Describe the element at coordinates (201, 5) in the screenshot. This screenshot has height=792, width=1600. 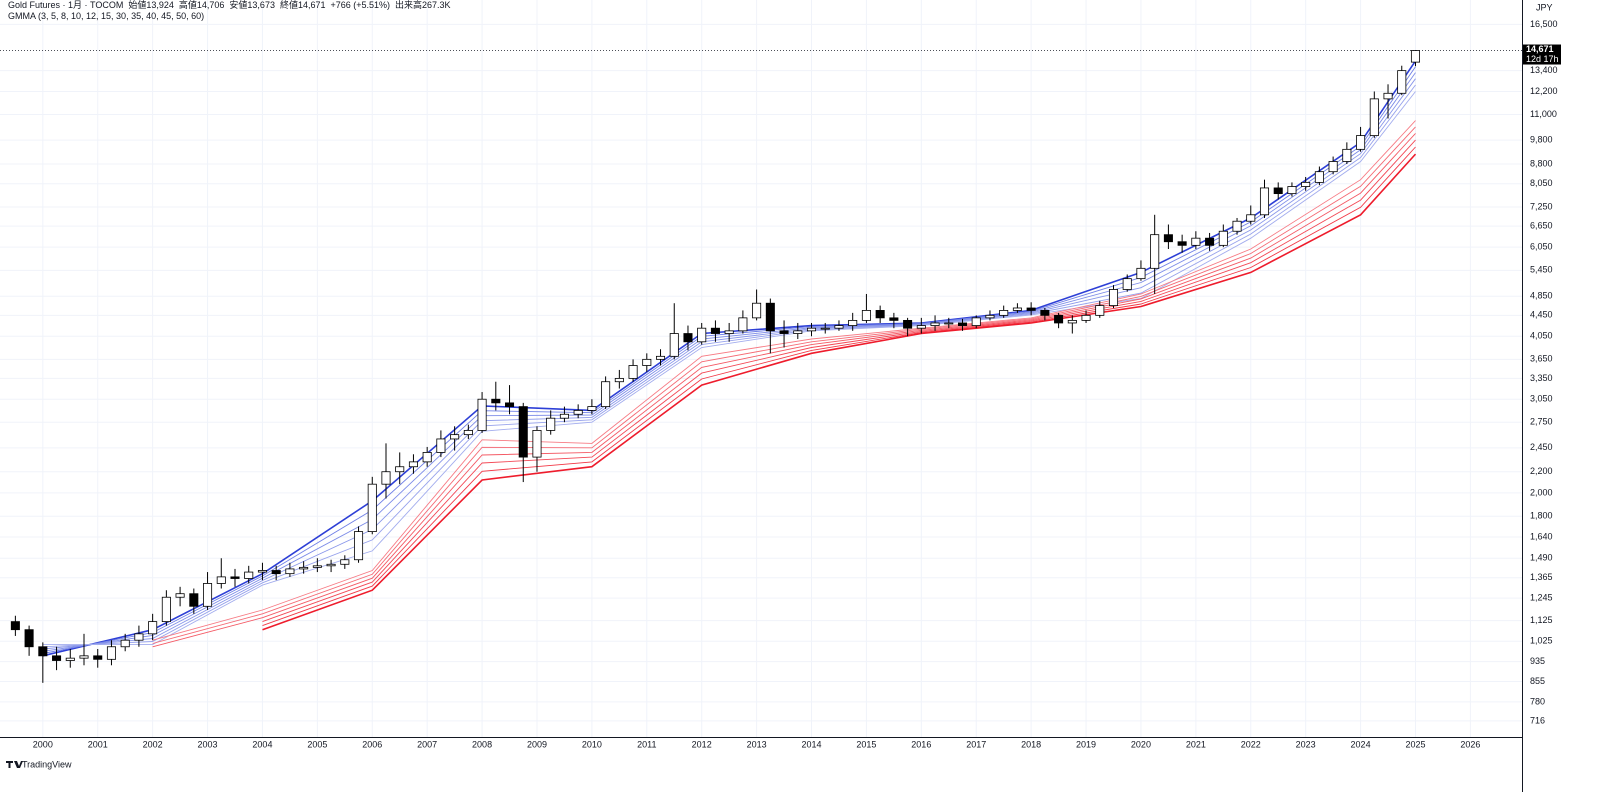
I see `legend-item: 高値14,706` at that location.